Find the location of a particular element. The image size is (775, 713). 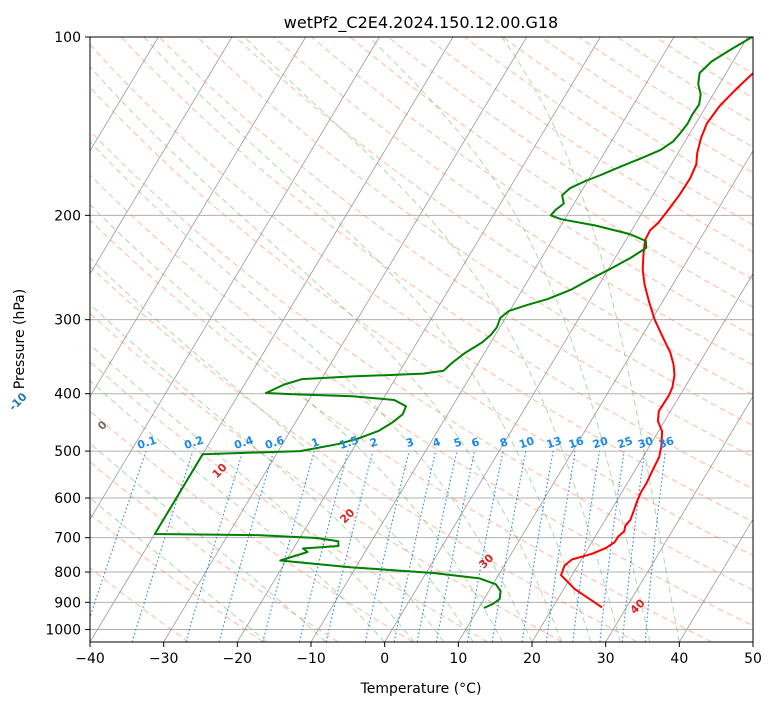

chart-title: wetPf2_C2E4.2024.150.12.00.G18 is located at coordinates (421, 23).